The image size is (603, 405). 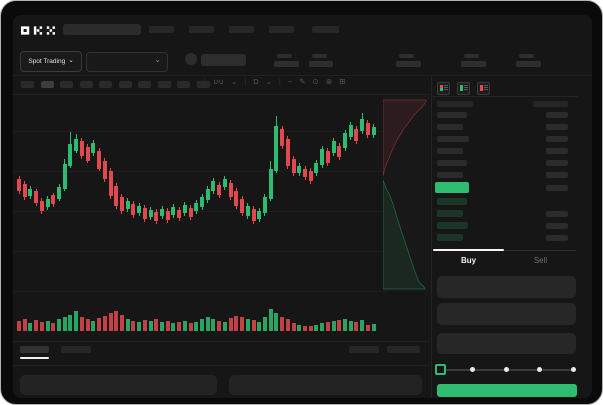 I want to click on camera-icon: ⊙, so click(x=315, y=81).